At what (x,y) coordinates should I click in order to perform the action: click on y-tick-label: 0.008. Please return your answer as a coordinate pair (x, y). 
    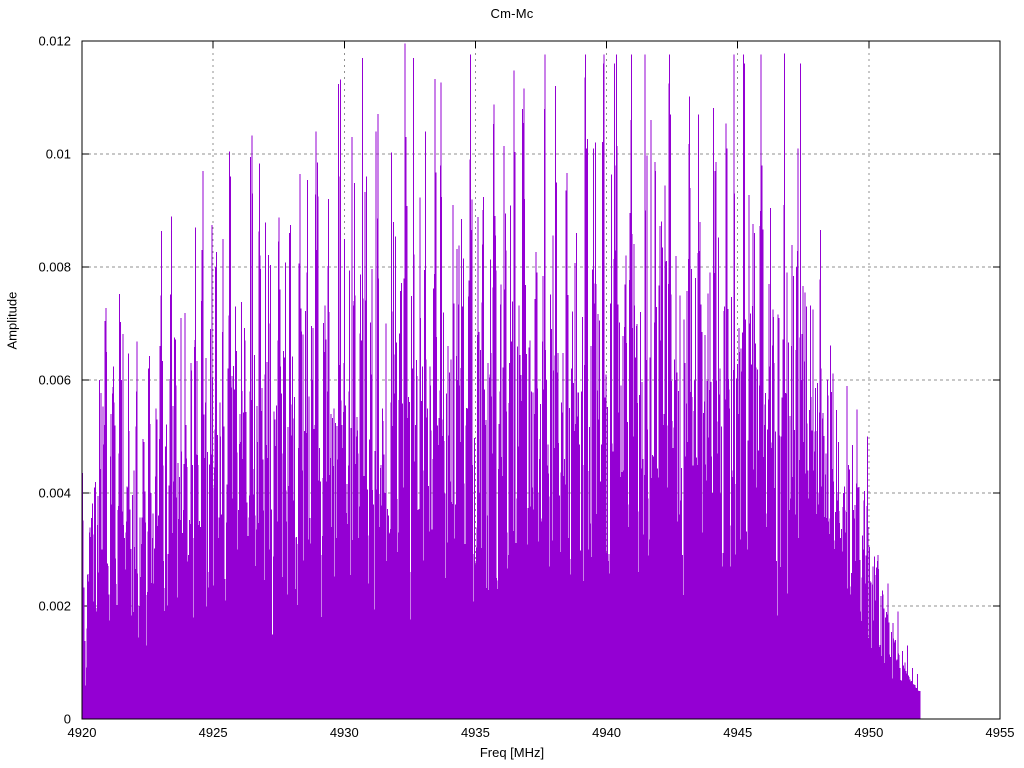
    Looking at the image, I should click on (54, 267).